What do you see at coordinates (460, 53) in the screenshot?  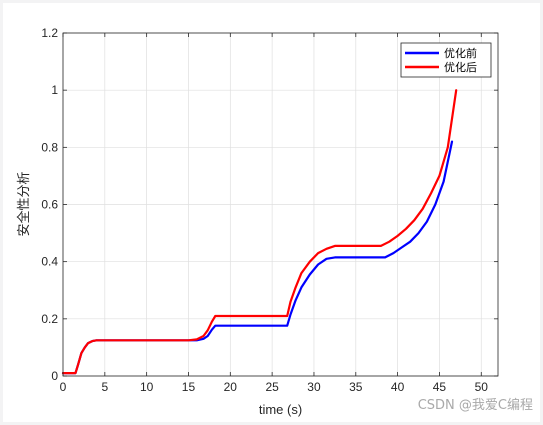 I see `legend-label: 优化前` at bounding box center [460, 53].